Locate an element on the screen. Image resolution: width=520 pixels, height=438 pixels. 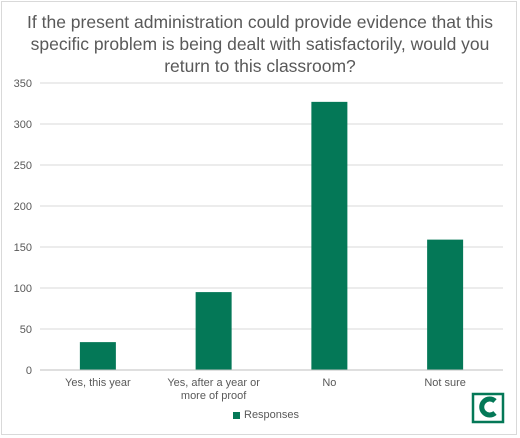
y-tick-label: 100 is located at coordinates (23, 289).